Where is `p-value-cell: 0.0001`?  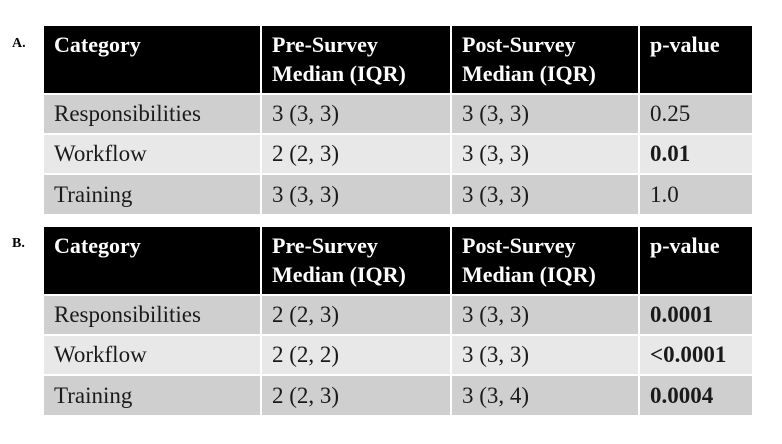
p-value-cell: 0.0001 is located at coordinates (695, 314).